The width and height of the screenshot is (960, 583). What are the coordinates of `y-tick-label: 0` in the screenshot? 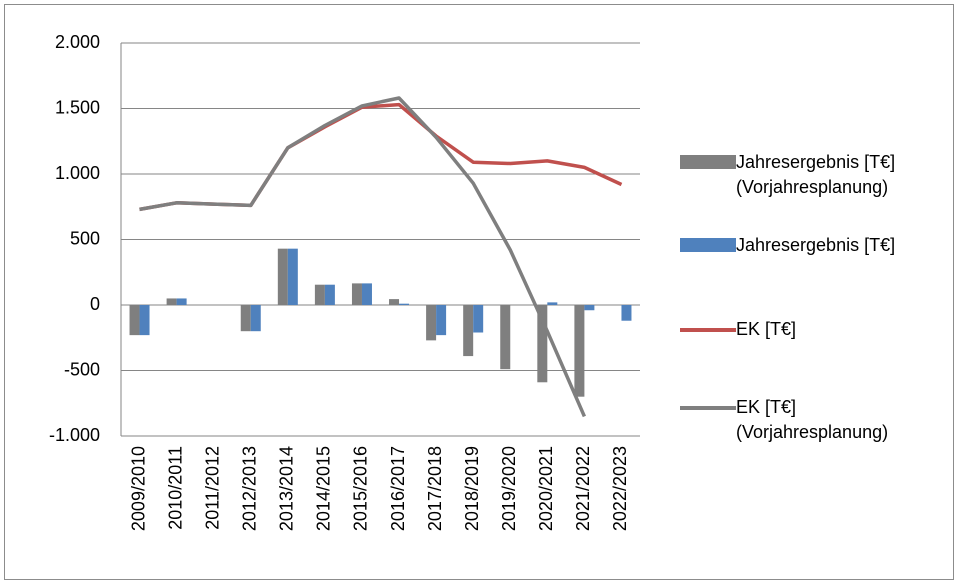 It's located at (95, 304).